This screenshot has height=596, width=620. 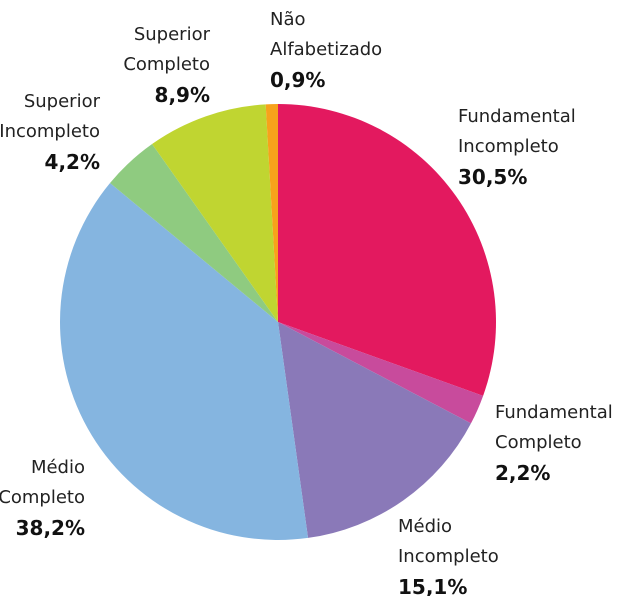 What do you see at coordinates (448, 541) in the screenshot?
I see `category-label: Médio Incompleto` at bounding box center [448, 541].